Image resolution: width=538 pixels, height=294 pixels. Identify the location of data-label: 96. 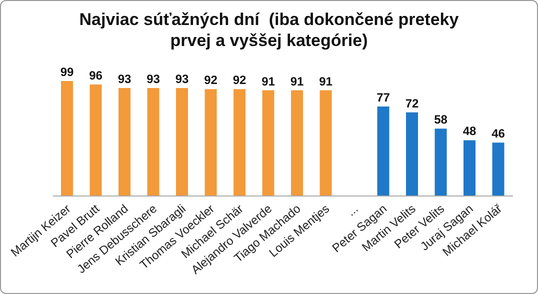
(96, 75).